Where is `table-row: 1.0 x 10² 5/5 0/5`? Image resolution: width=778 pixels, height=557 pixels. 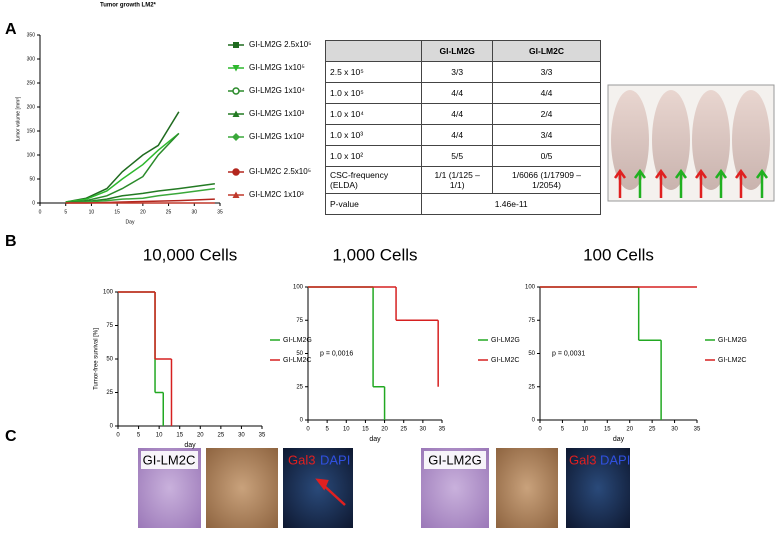
table-row: 1.0 x 10² 5/5 0/5 is located at coordinates (462, 156).